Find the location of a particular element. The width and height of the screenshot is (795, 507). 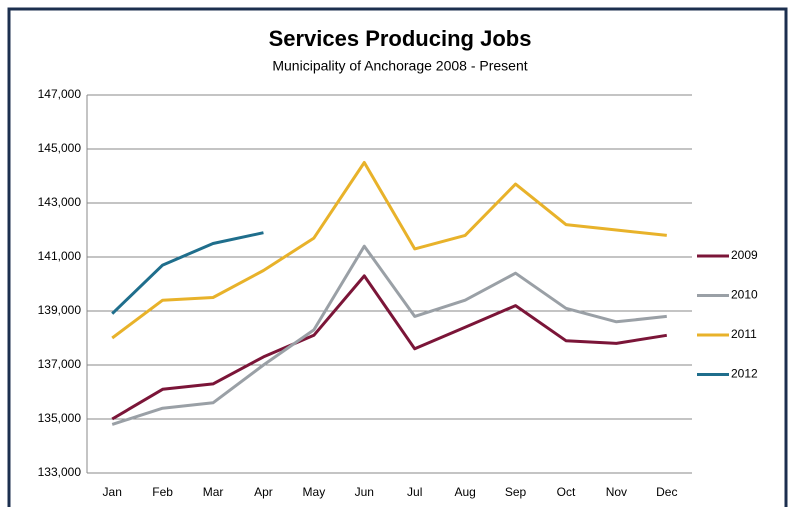

x-tick-label: Nov is located at coordinates (616, 492).